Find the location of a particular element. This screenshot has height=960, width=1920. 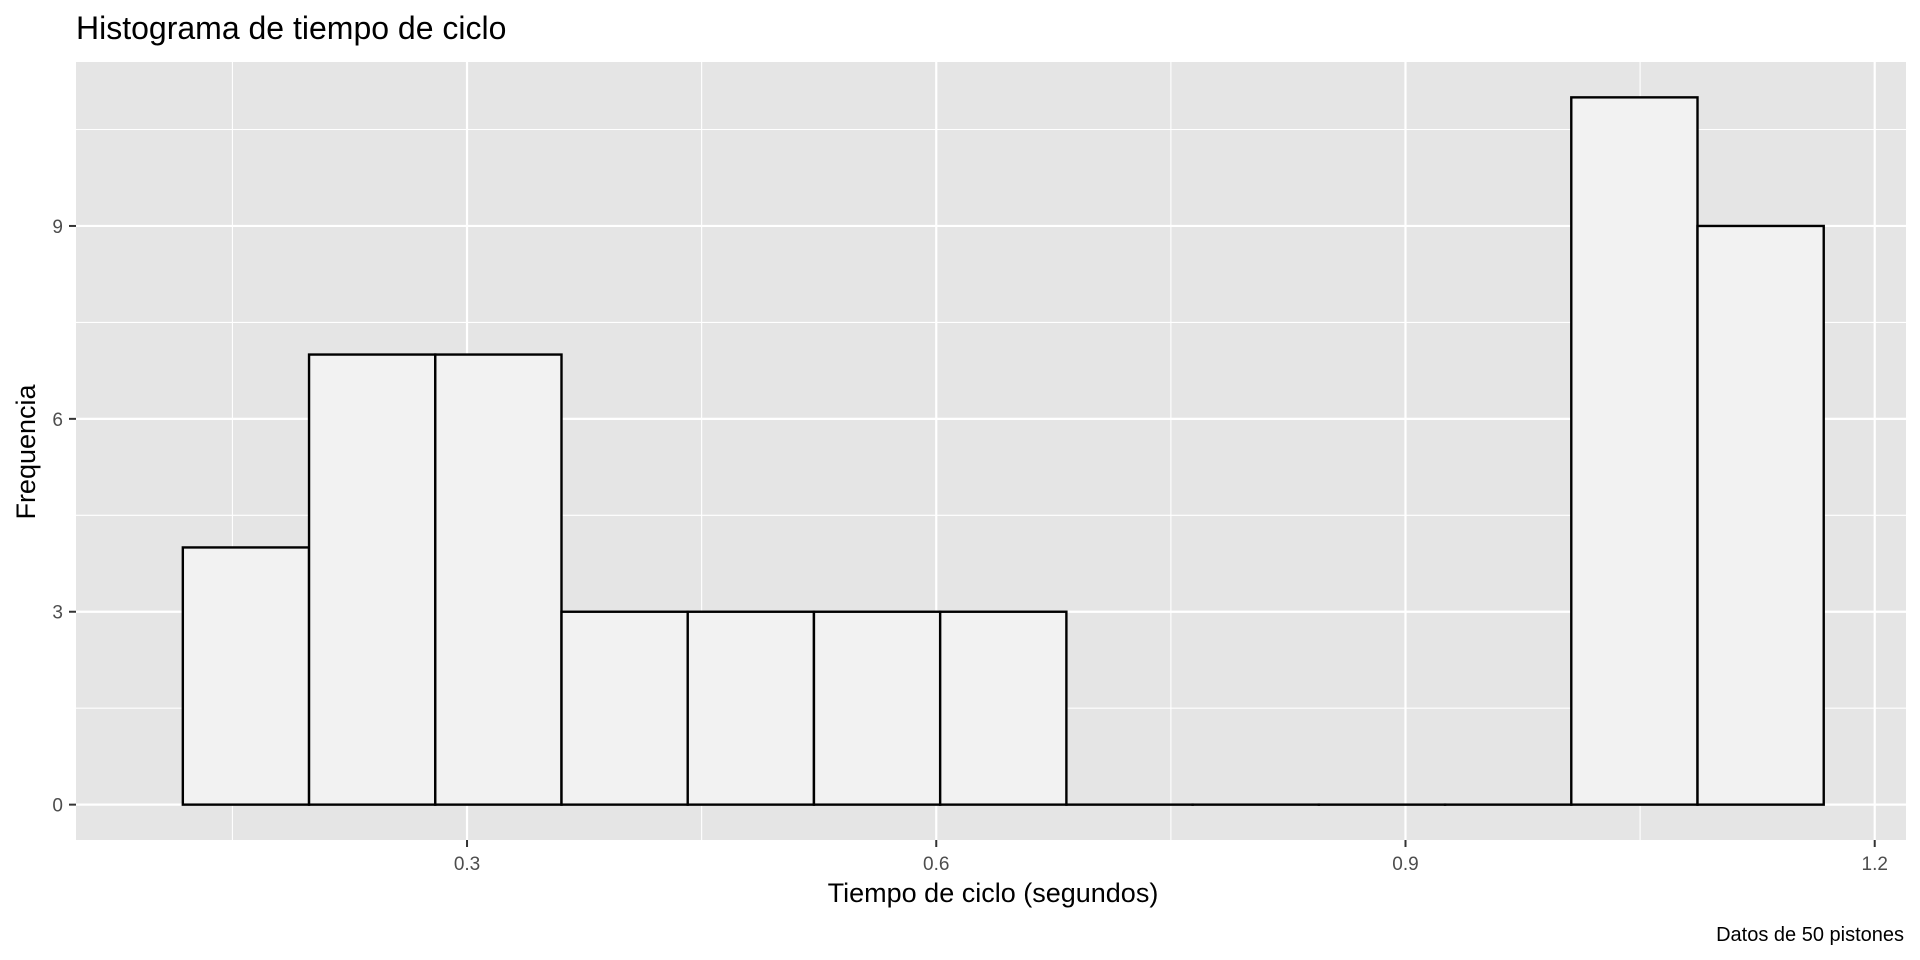

chart-title: Histograma de tiempo de ciclo is located at coordinates (291, 28).